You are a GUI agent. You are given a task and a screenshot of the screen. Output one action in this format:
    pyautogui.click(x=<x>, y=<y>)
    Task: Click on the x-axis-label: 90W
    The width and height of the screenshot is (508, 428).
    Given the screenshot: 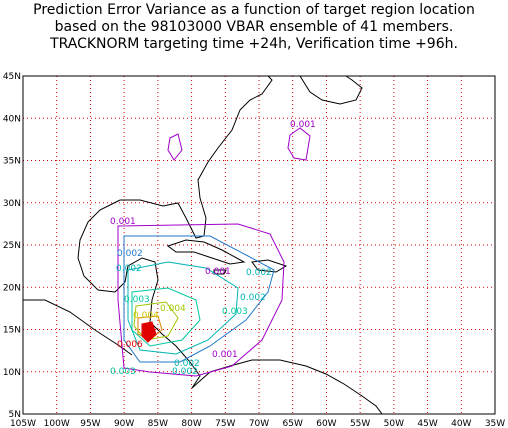 What is the action you would take?
    pyautogui.click(x=124, y=423)
    